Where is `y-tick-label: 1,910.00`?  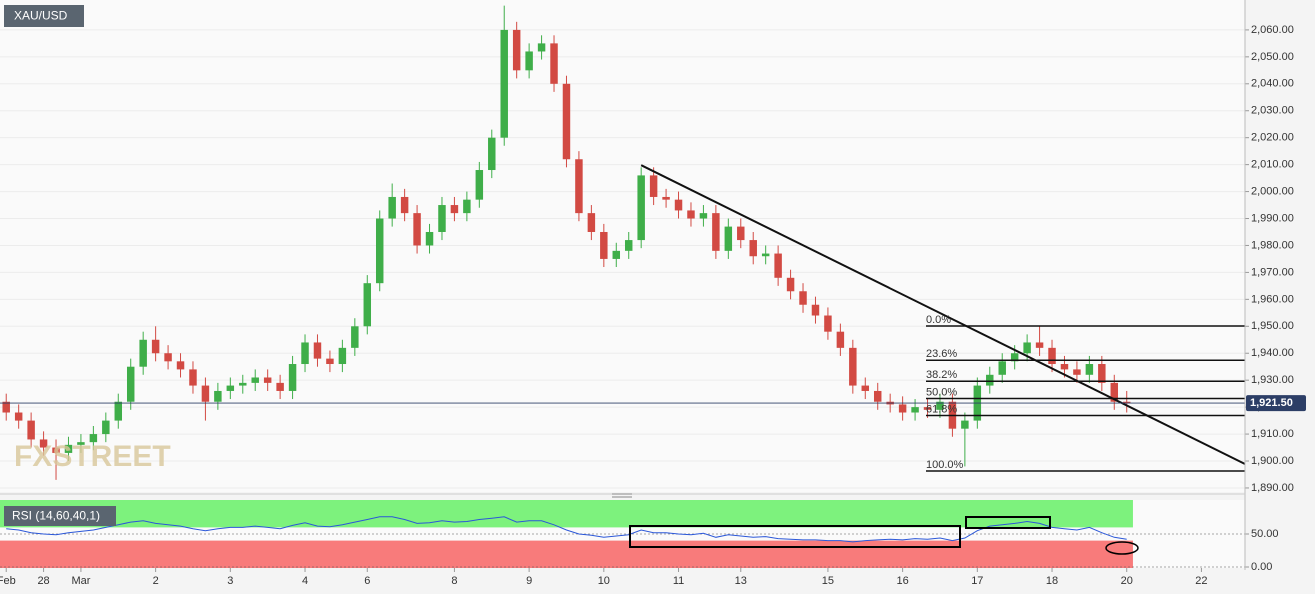 y-tick-label: 1,910.00 is located at coordinates (1272, 434).